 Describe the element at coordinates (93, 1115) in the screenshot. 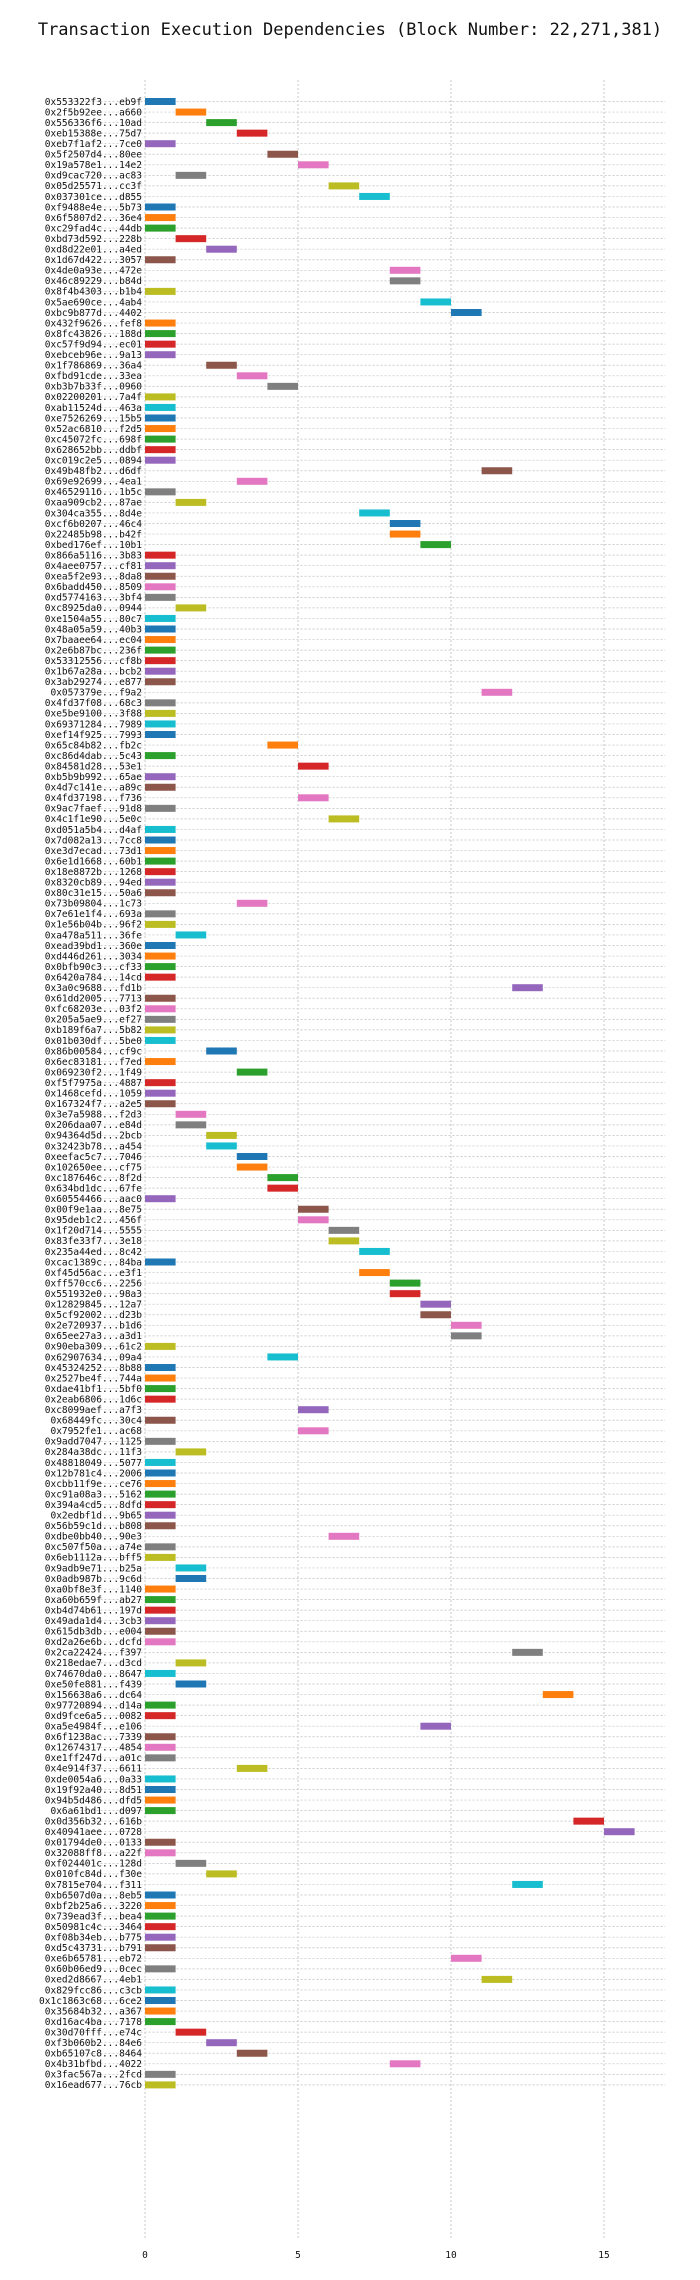

I see `y-tick-label: 0x3e7a5988...f2d3` at that location.